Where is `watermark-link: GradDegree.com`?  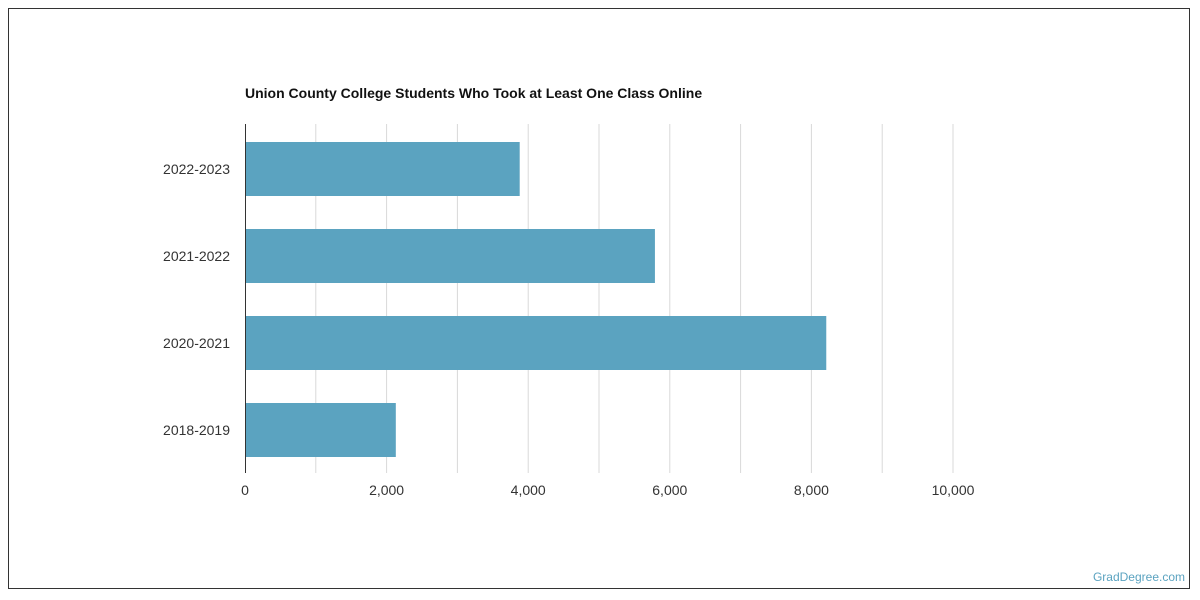 watermark-link: GradDegree.com is located at coordinates (1138, 577).